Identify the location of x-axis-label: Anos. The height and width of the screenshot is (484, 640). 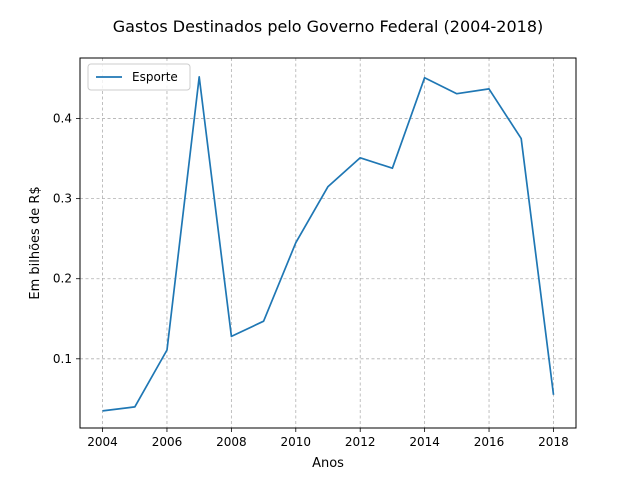
(328, 463).